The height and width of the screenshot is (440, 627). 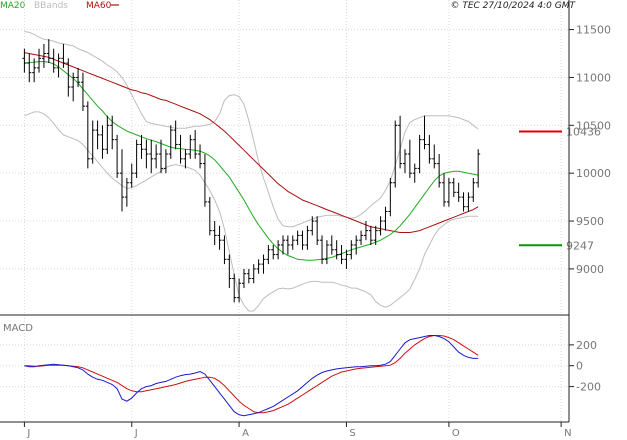 I want to click on legend-bbands-label: BBands, so click(x=51, y=6).